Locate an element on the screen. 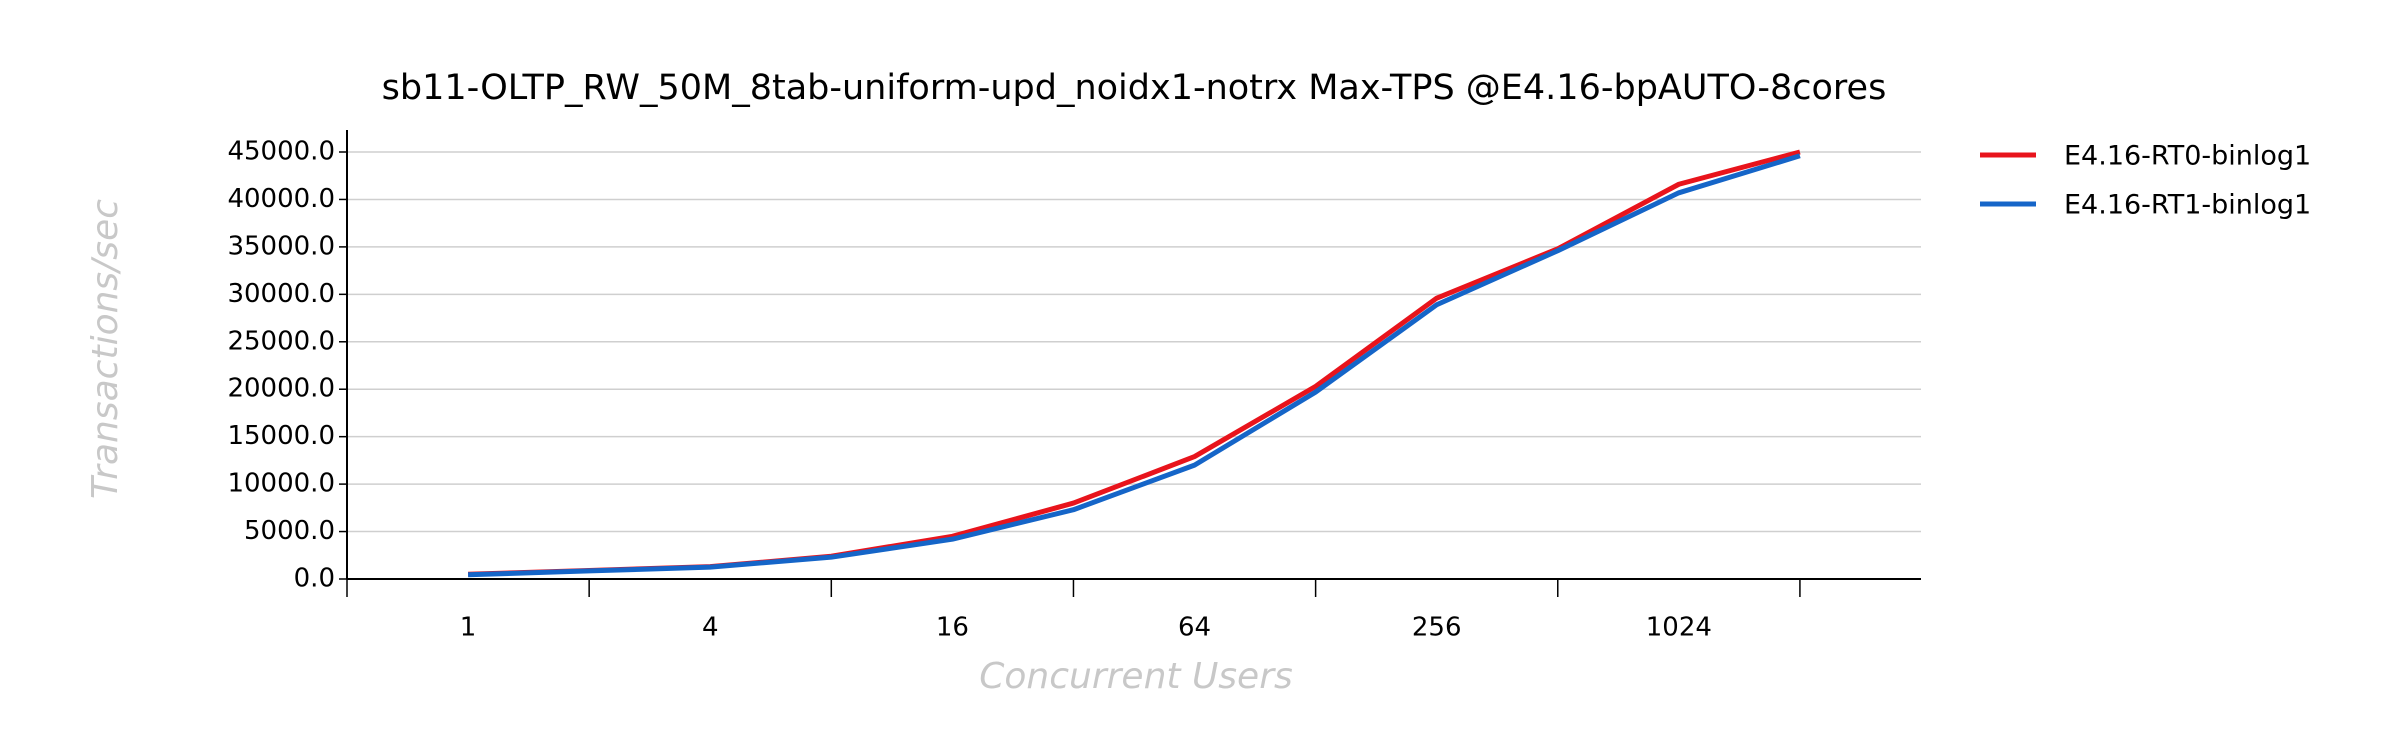 This screenshot has width=2400, height=748. x-axis-label: Concurrent Users is located at coordinates (1136, 676).